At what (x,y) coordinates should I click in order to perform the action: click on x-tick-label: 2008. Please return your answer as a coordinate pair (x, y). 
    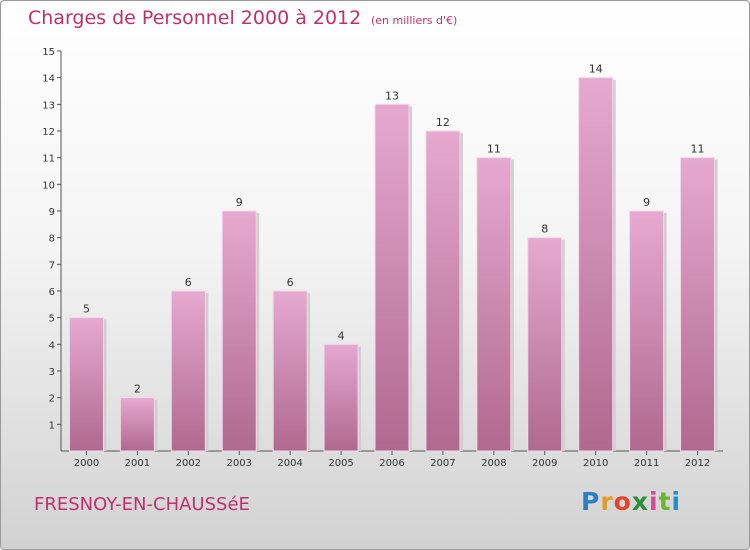
    Looking at the image, I should click on (493, 463).